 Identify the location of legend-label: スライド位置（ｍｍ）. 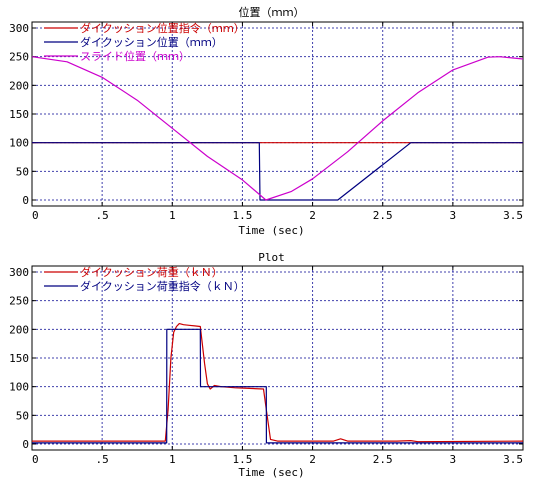
(135, 56).